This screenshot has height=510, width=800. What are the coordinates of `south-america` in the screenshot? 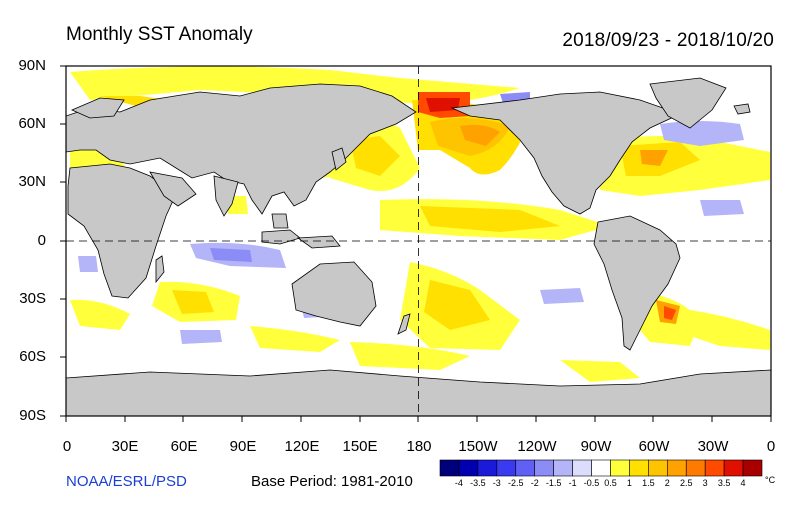 It's located at (637, 283).